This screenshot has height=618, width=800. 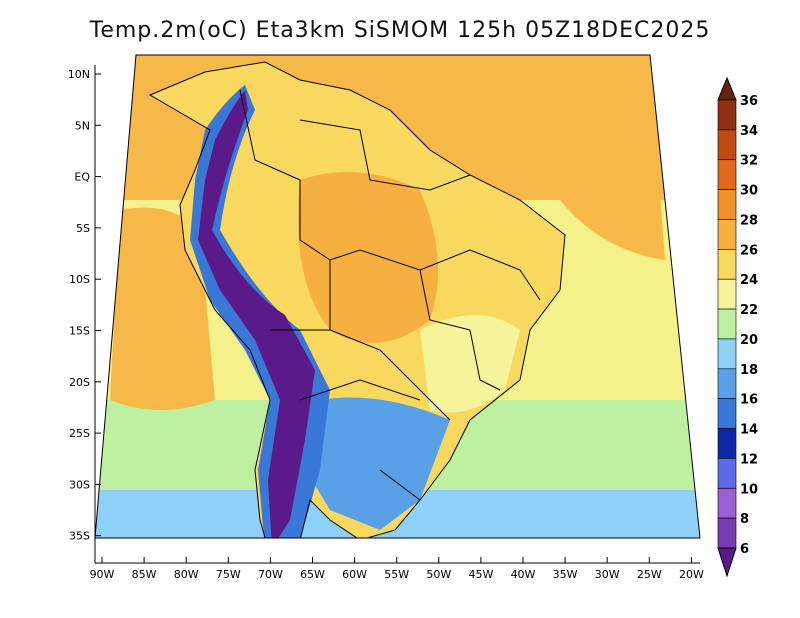 I want to click on lat-tick-label: 10S, so click(x=79, y=279).